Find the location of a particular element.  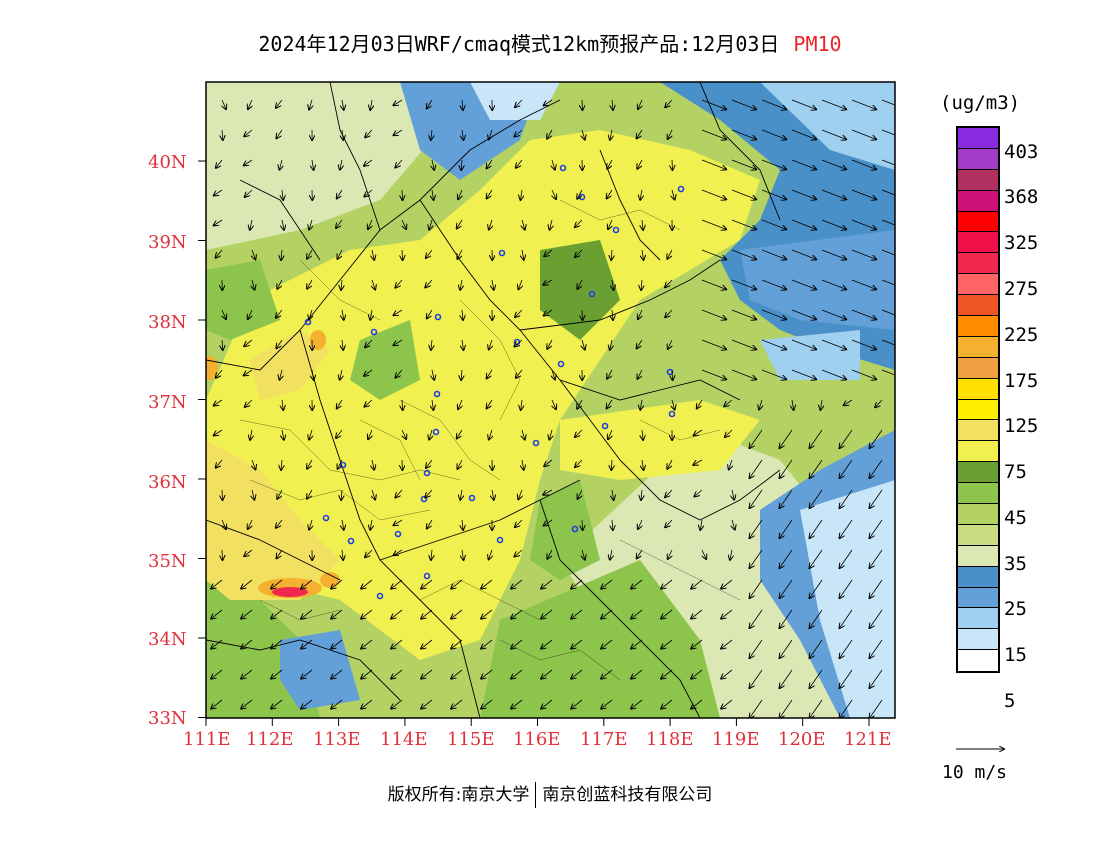

color-bar is located at coordinates (978, 400).